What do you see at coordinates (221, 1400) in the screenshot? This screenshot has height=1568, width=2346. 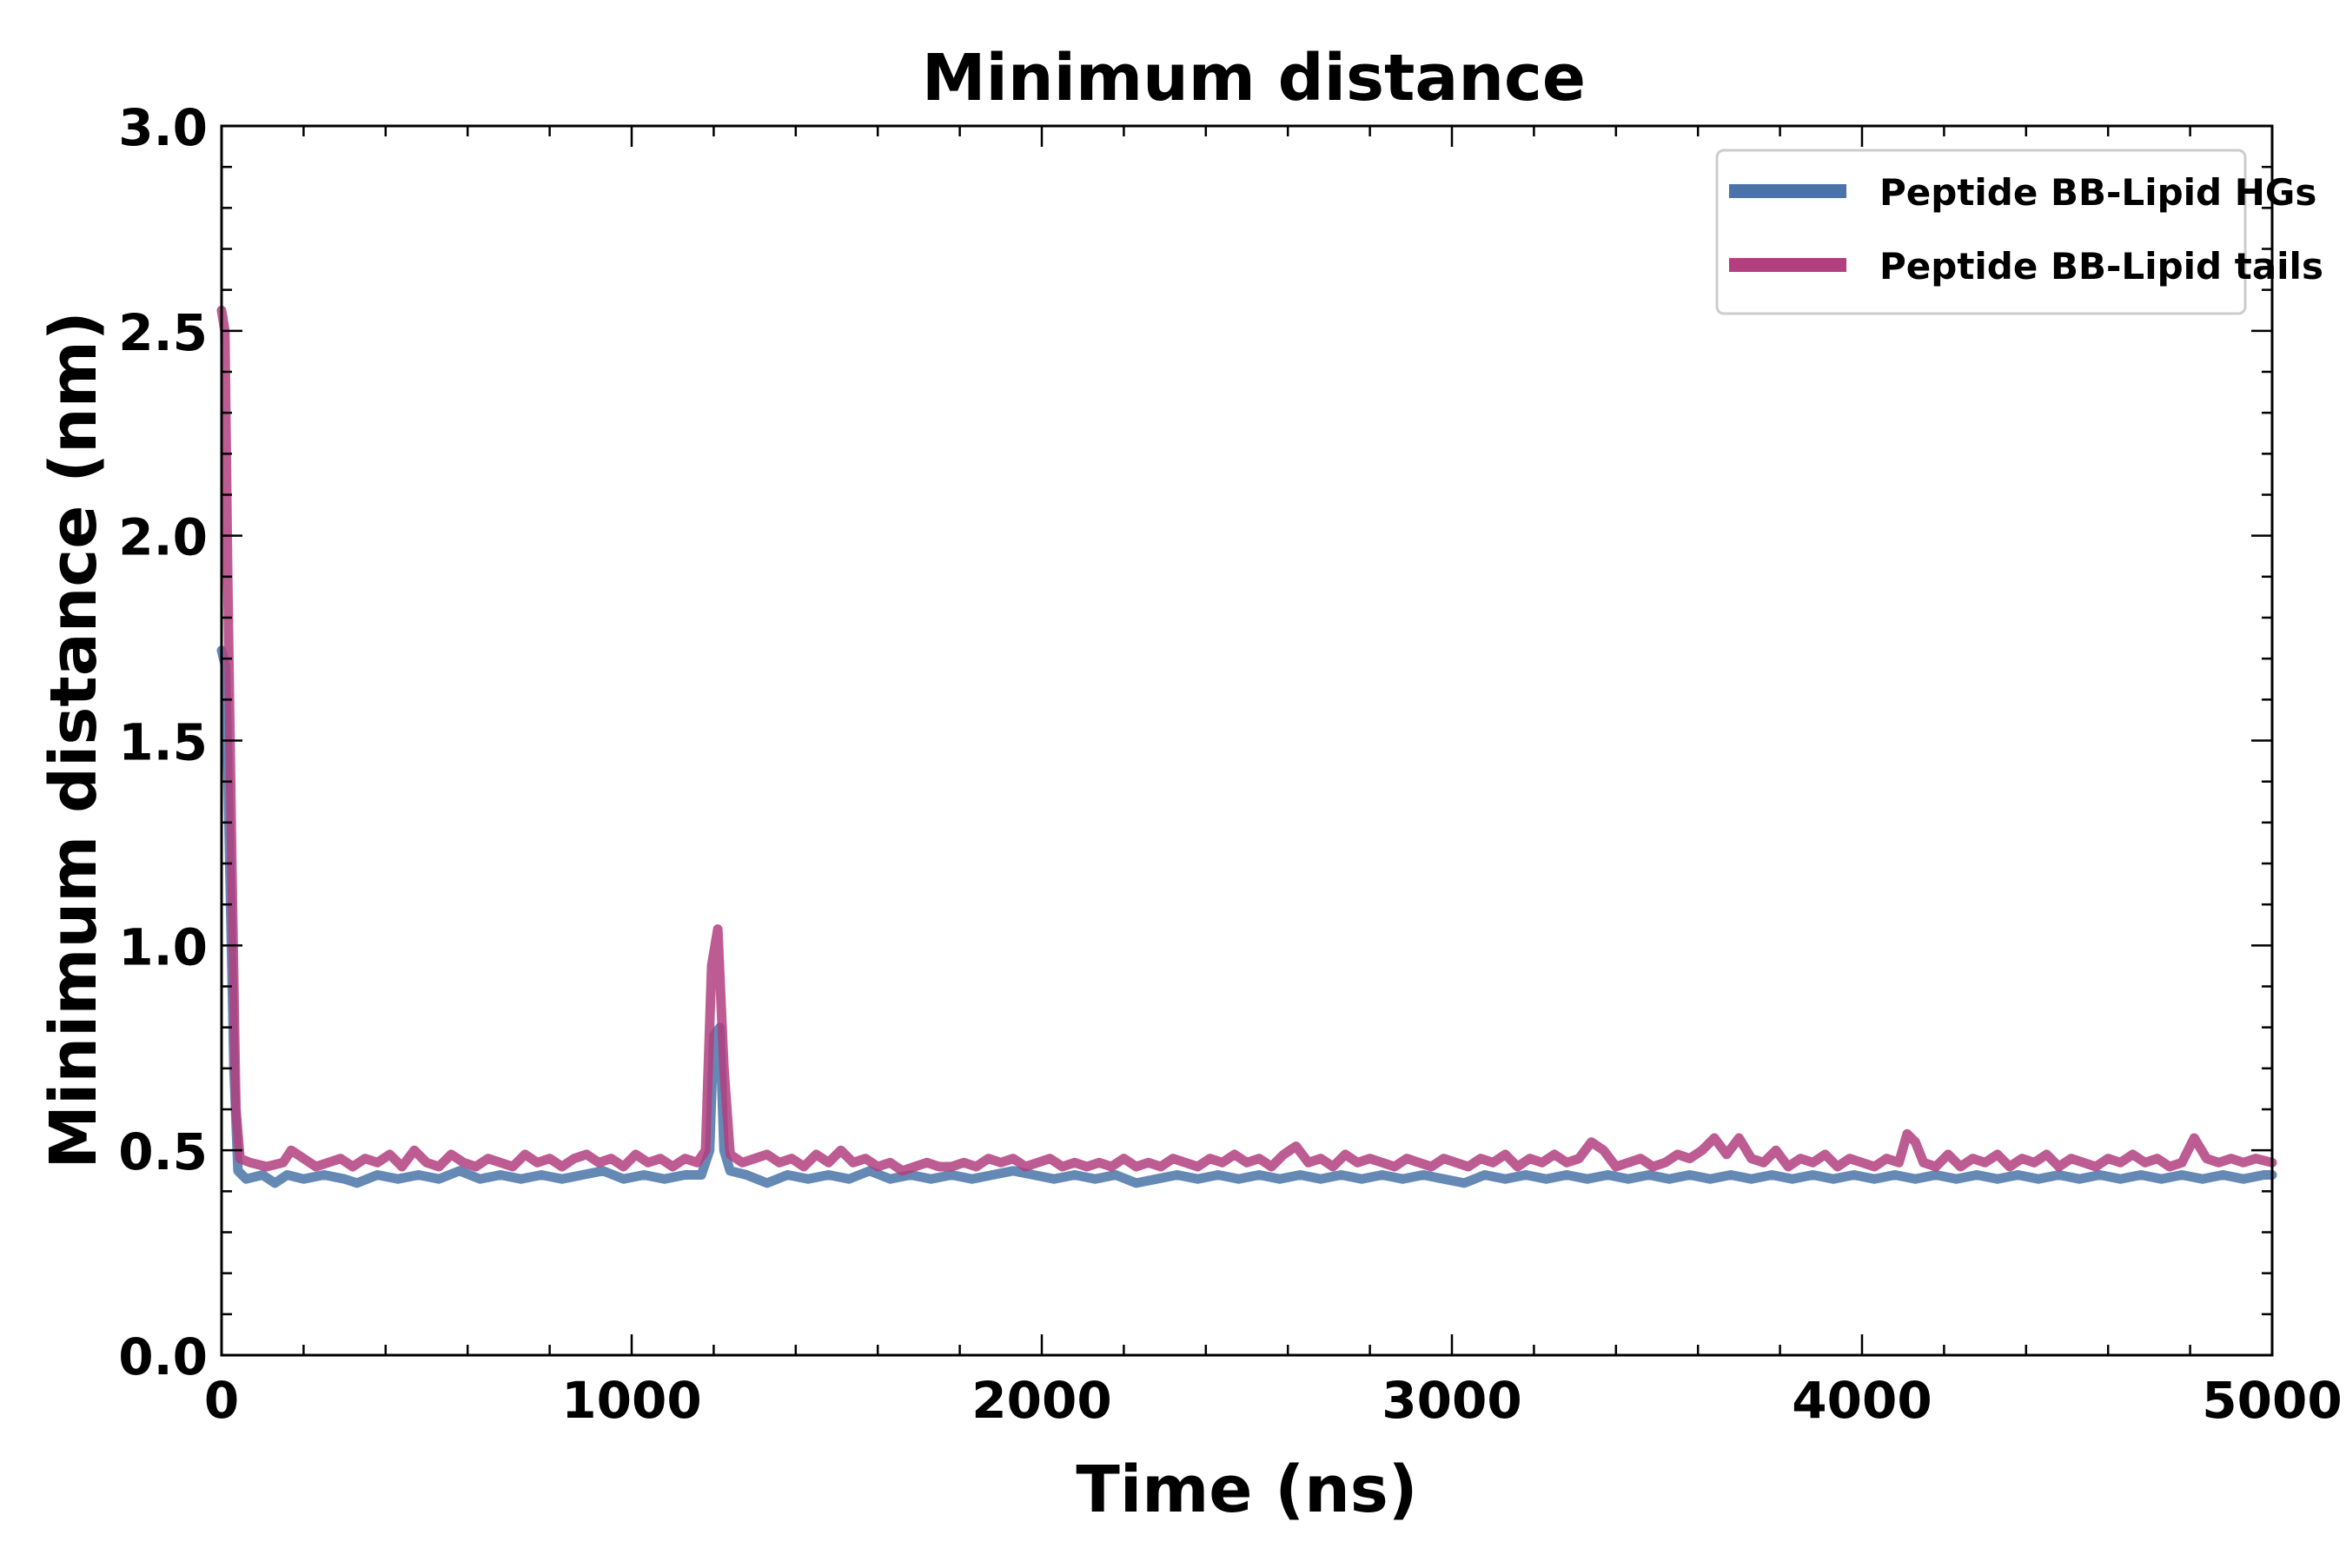 I see `x-tick-label: 0` at bounding box center [221, 1400].